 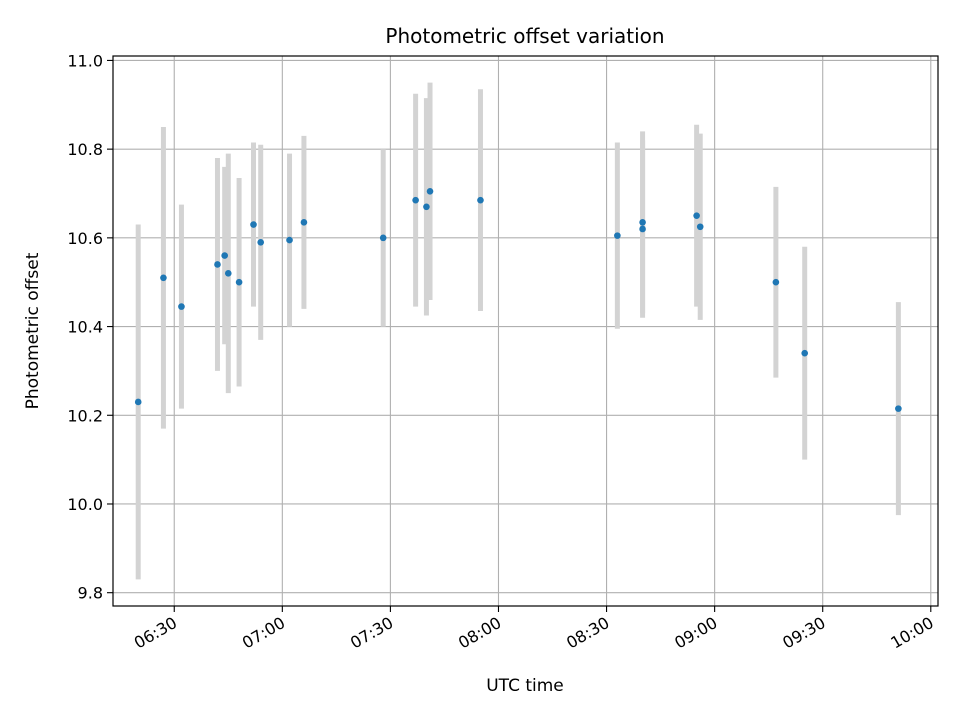 I want to click on x-tick-label: 09:00, so click(x=695, y=633).